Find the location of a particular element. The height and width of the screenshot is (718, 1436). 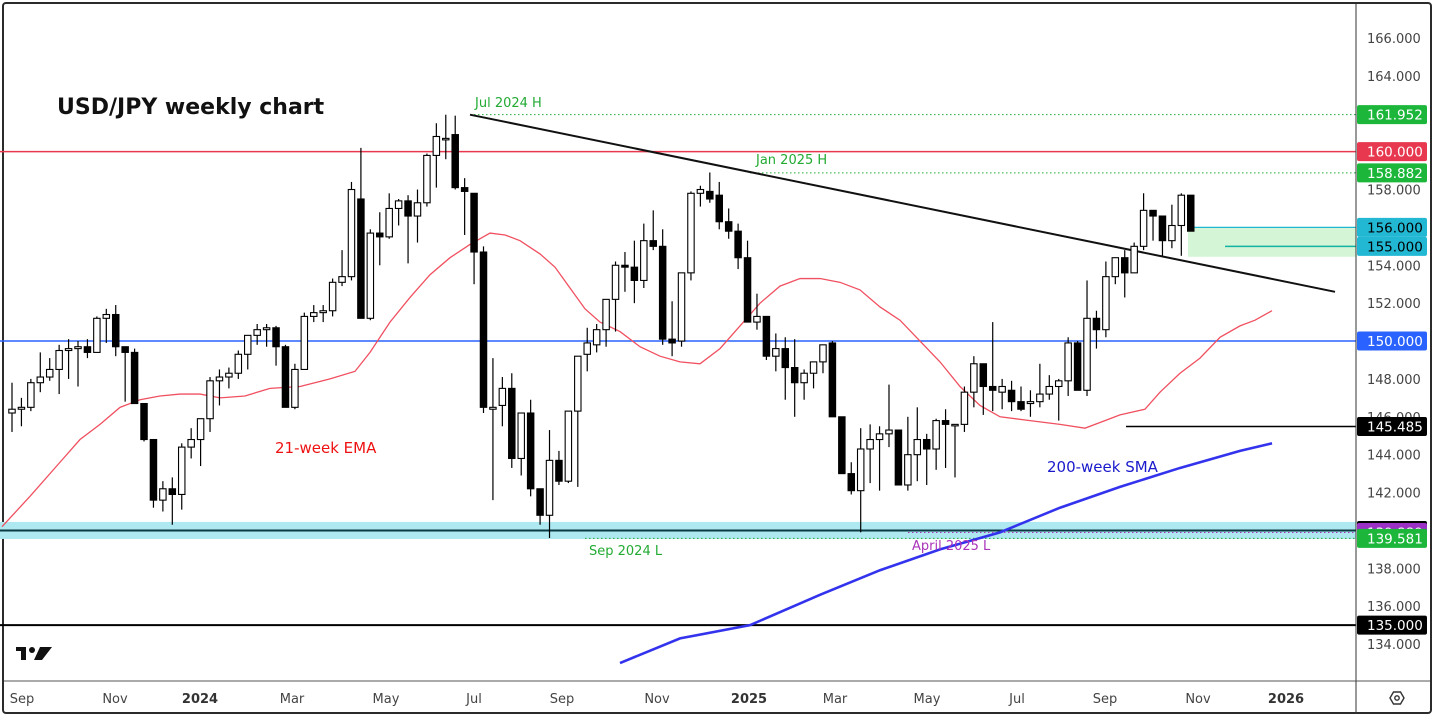

price-tag-156.000: 156.000 is located at coordinates (1392, 227).